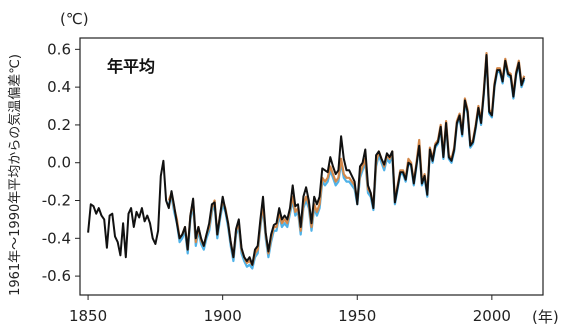  Describe the element at coordinates (545, 317) in the screenshot. I see `x-axis-unit-label: (年)` at that location.